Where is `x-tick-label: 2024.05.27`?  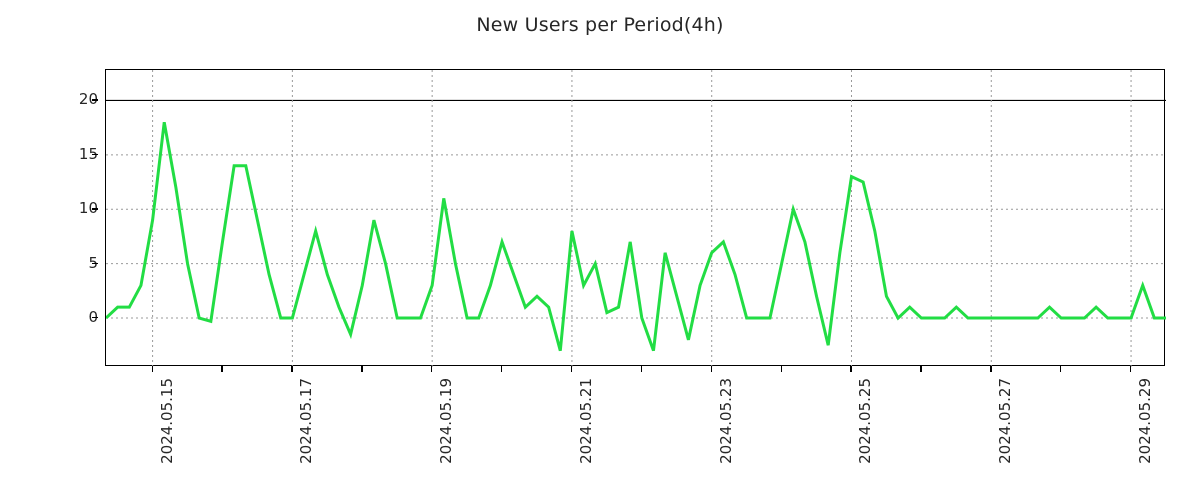
x-tick-label: 2024.05.27 is located at coordinates (1005, 421).